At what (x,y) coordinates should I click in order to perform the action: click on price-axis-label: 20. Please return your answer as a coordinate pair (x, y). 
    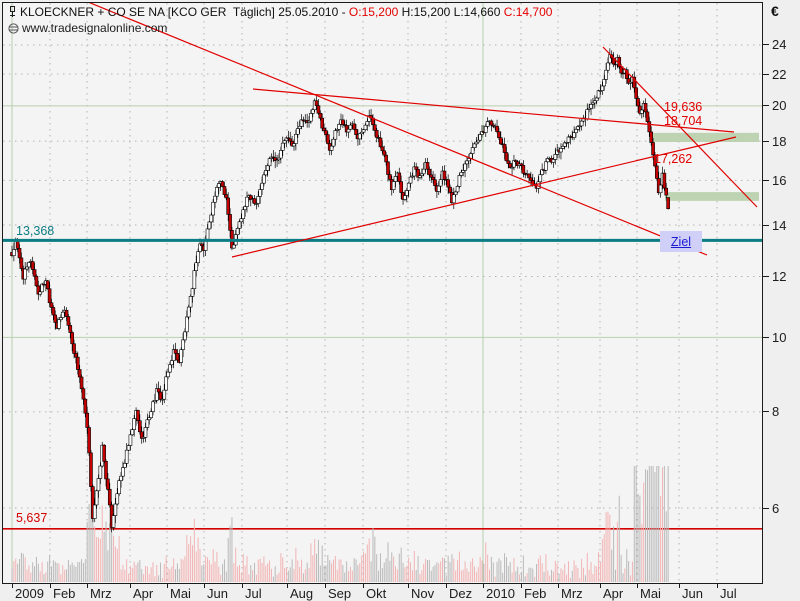
    Looking at the image, I should click on (779, 106).